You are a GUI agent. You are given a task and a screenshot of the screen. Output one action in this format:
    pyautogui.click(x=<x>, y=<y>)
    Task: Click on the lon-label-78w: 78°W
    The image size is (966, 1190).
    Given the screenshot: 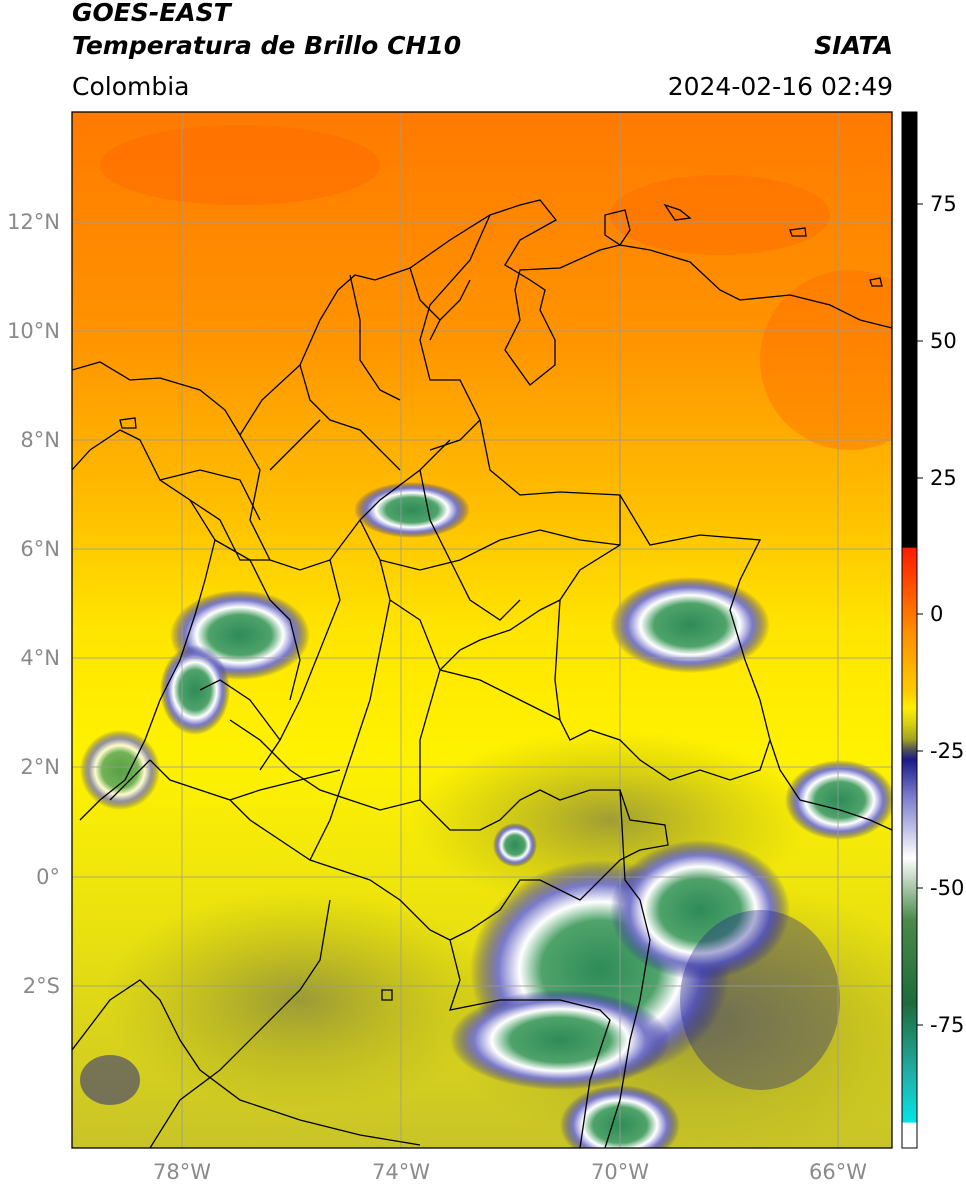 What is the action you would take?
    pyautogui.click(x=182, y=1172)
    